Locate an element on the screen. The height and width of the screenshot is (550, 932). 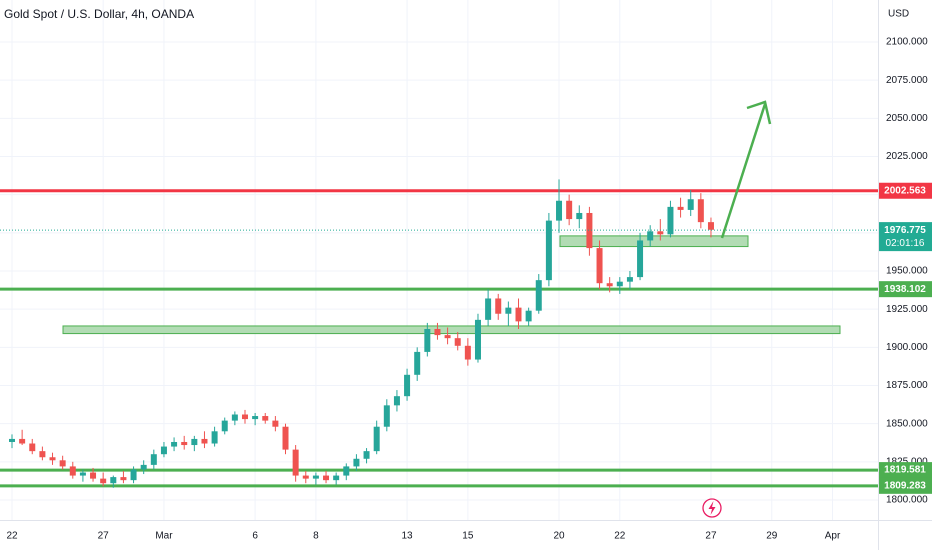
y-tick-label: 2050.000 is located at coordinates (907, 118).